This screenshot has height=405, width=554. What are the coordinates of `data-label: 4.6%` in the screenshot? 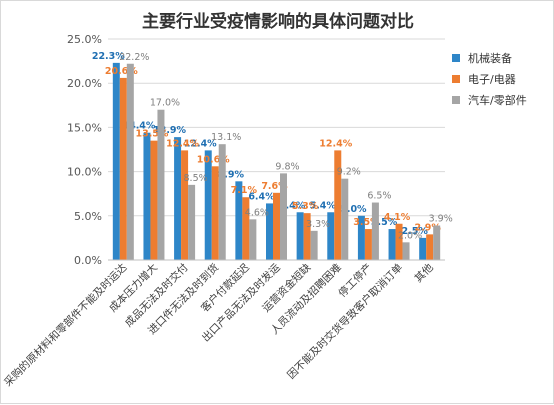 It's located at (257, 212).